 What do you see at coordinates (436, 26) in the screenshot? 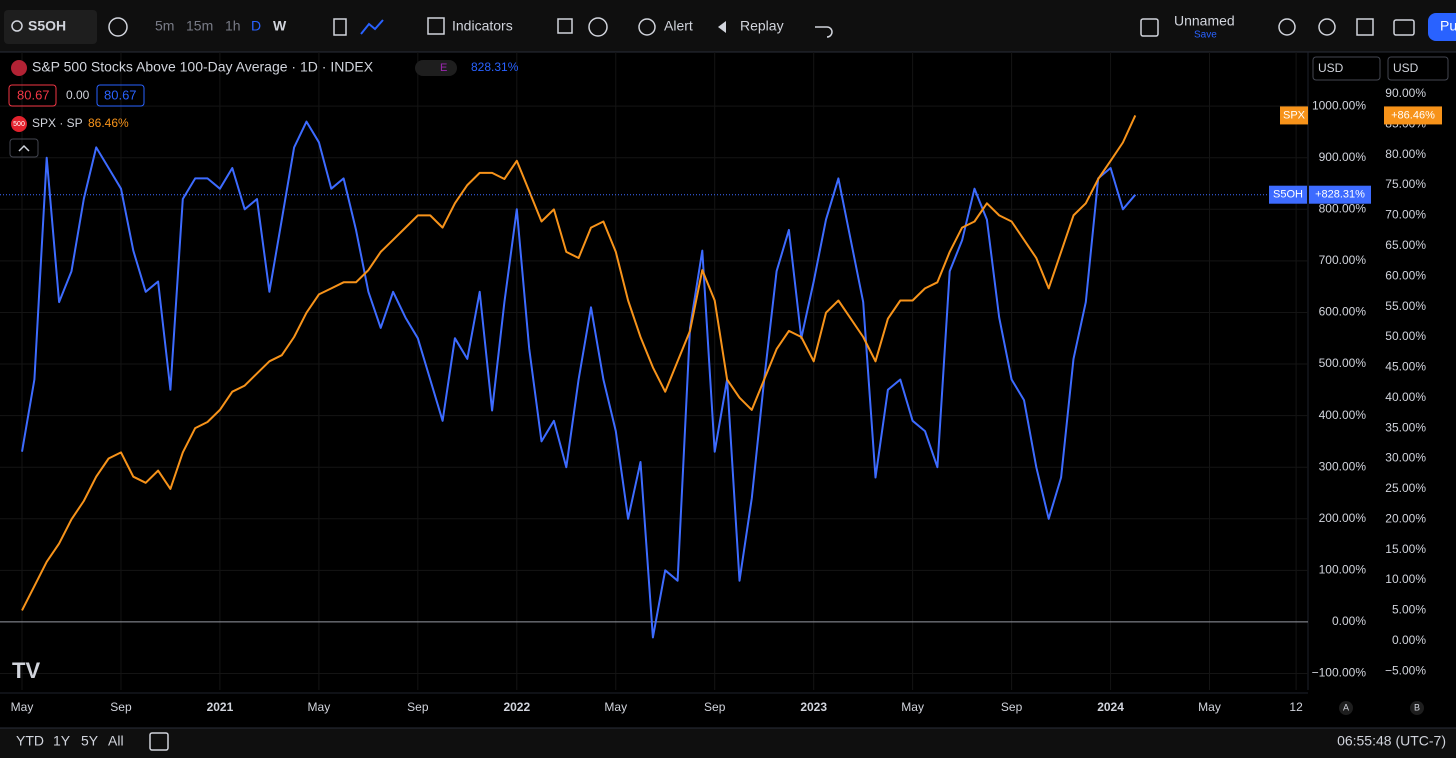
I see `indicators-icon` at bounding box center [436, 26].